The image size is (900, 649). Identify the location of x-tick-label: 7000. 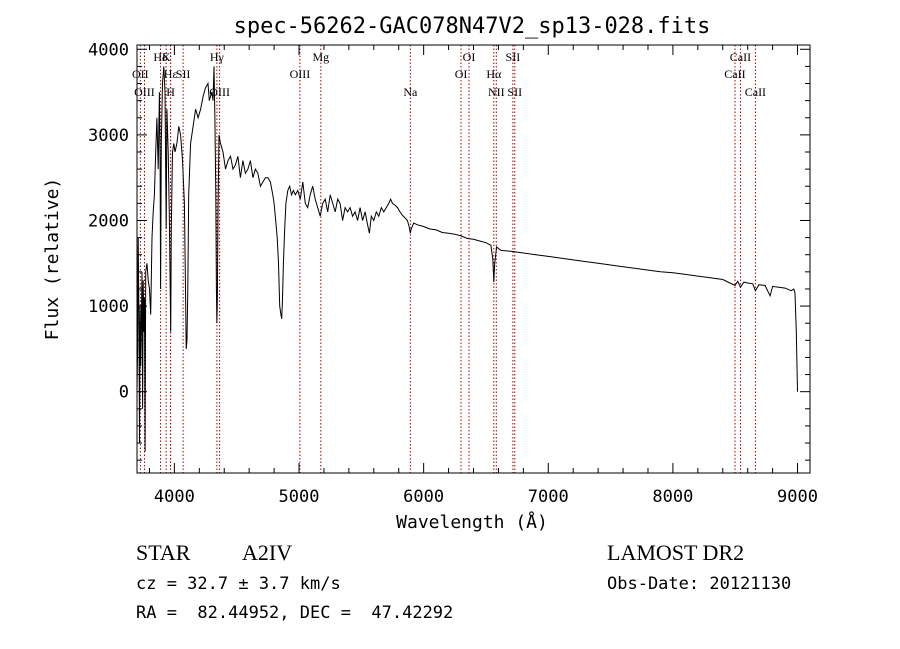
(548, 497).